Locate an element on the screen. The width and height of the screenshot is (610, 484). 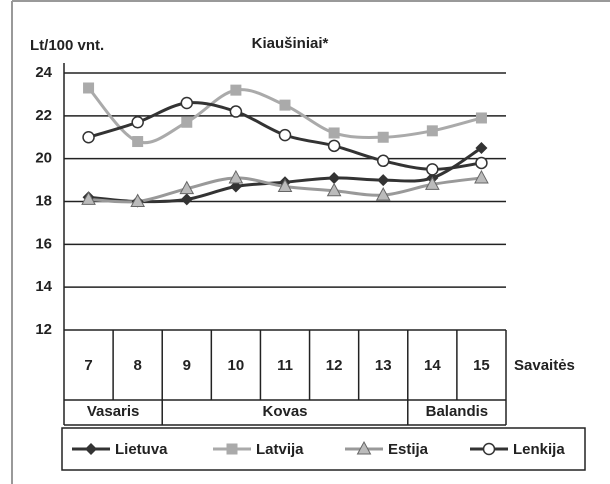
x-tick-label: 9 is located at coordinates (187, 365).